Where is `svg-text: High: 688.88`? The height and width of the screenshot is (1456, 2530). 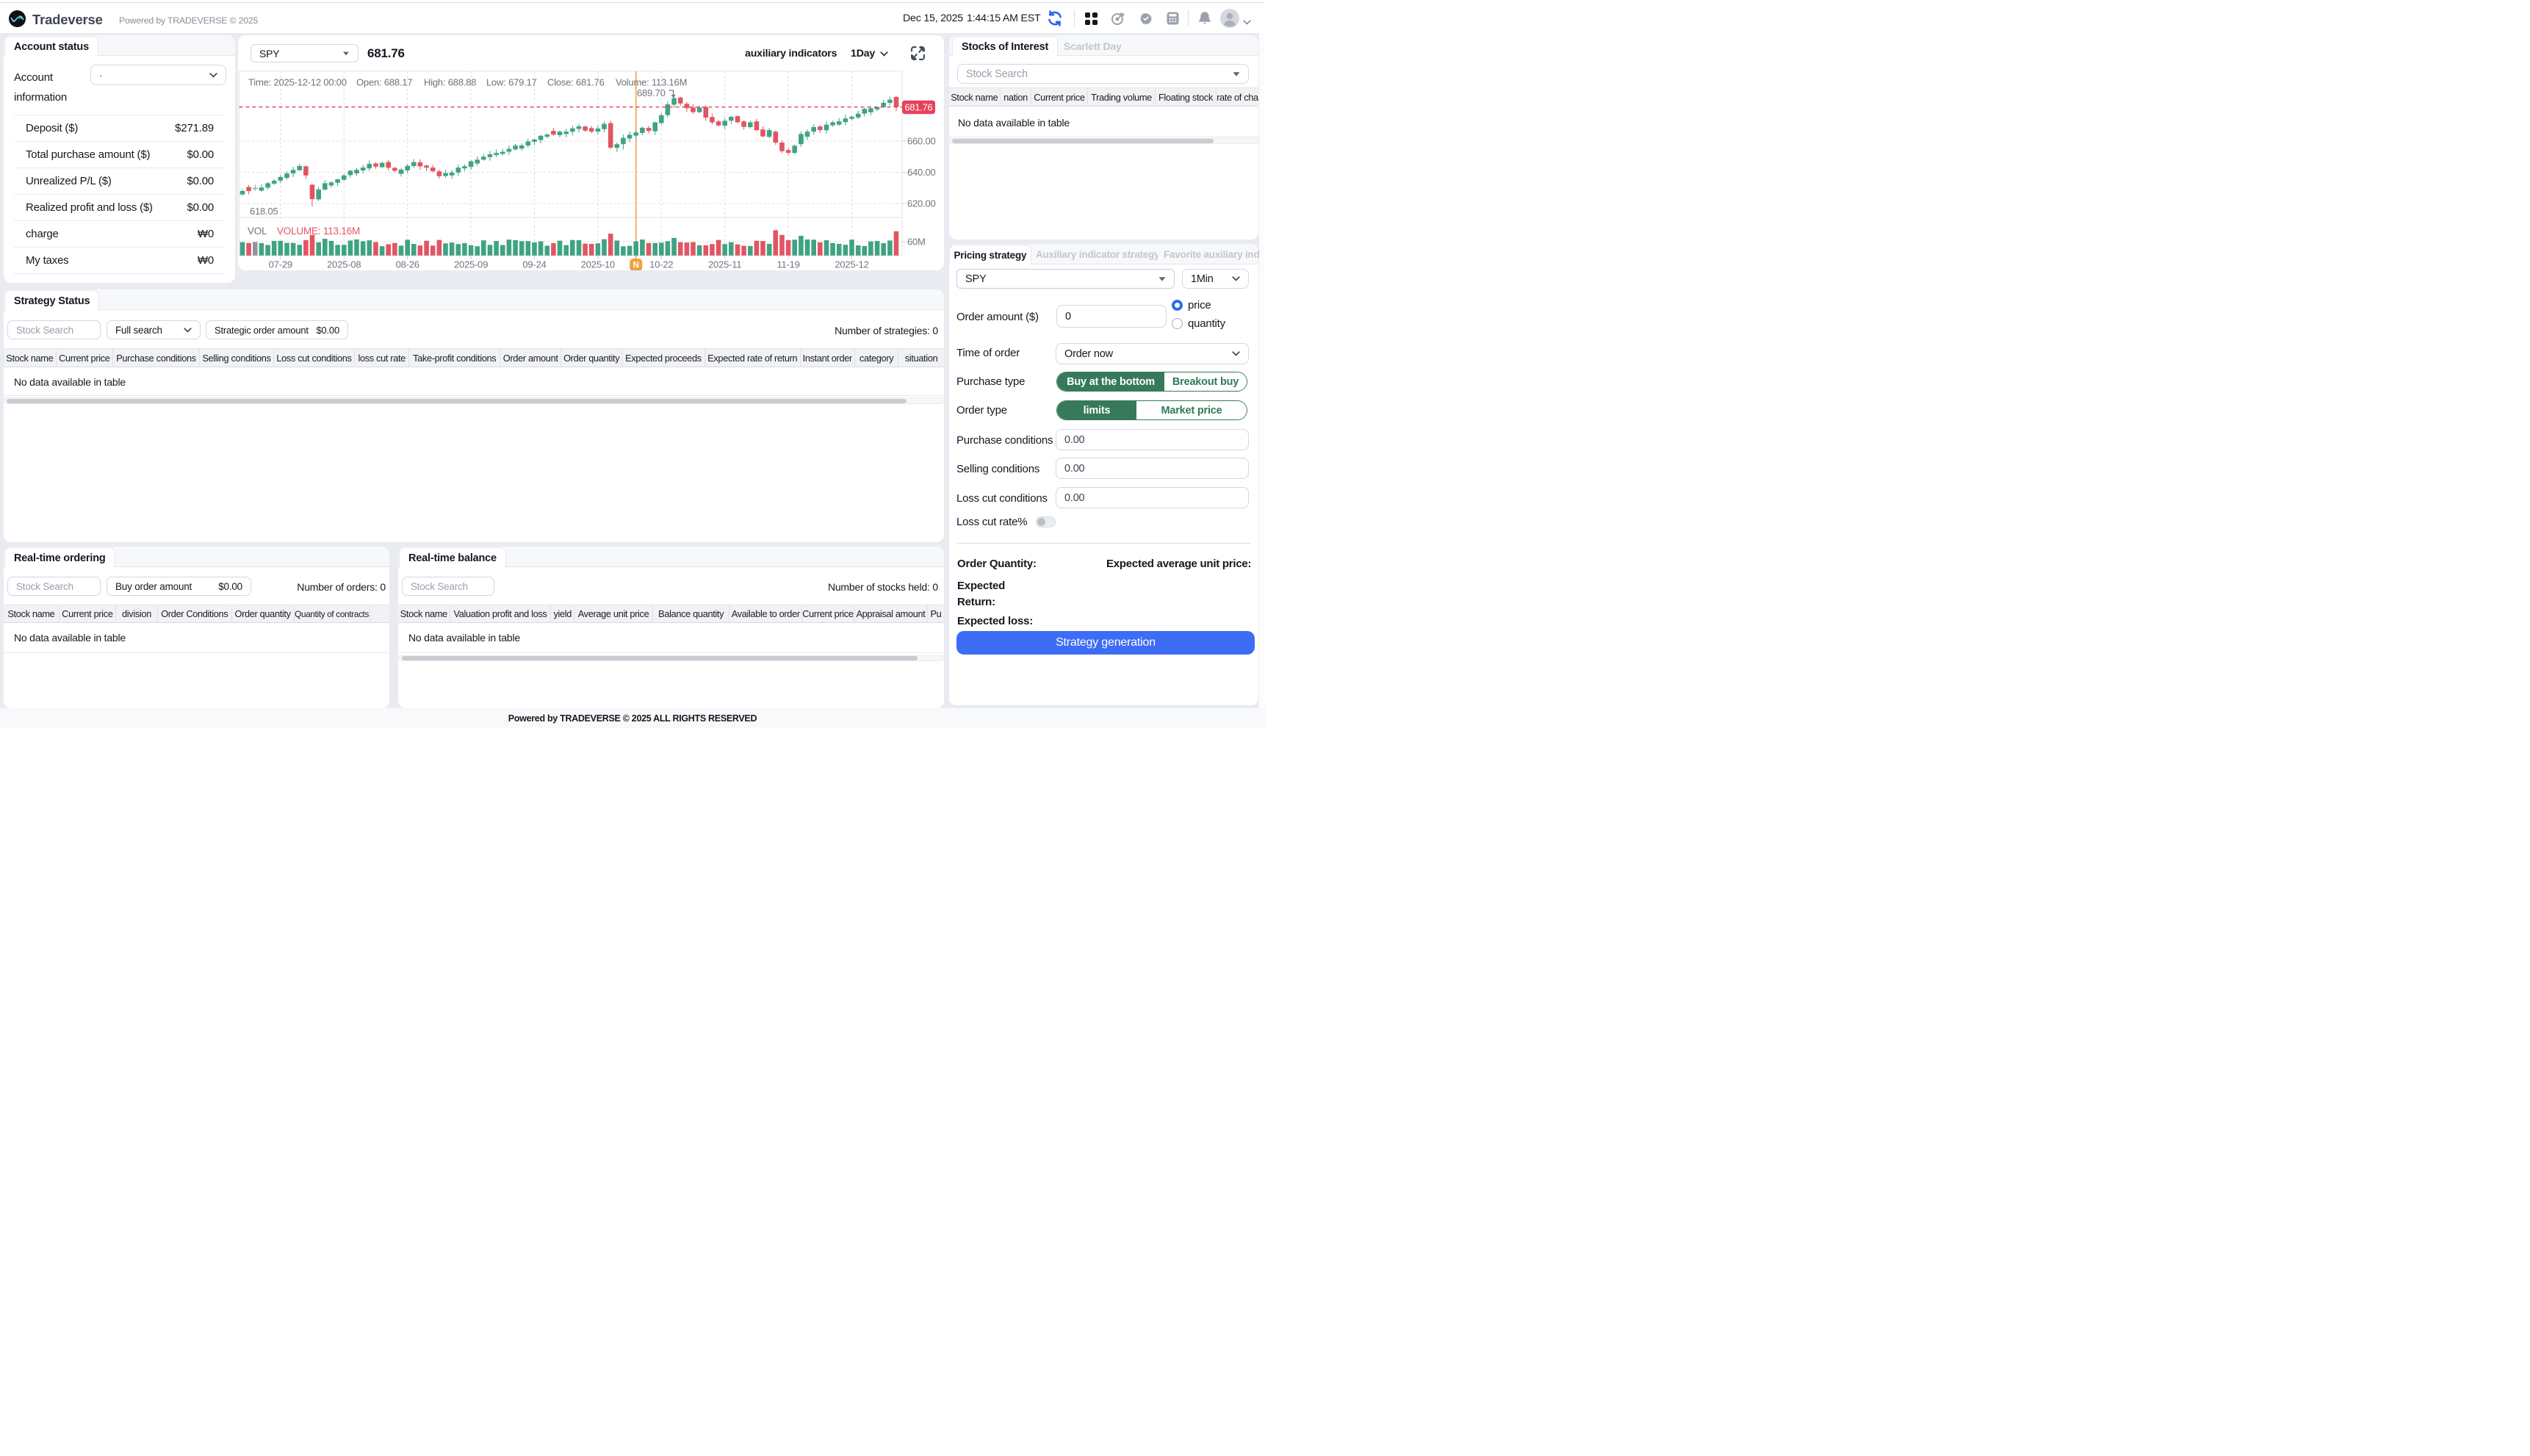
svg-text: High: 688.88 is located at coordinates (450, 82).